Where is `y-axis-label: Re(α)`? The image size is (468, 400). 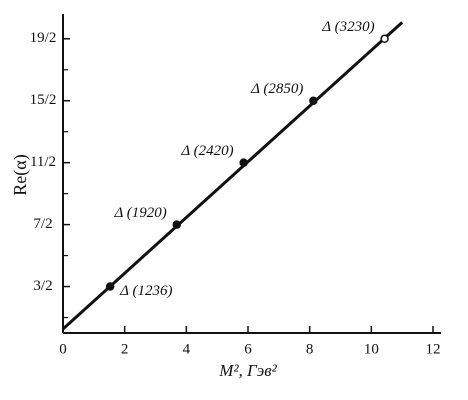
y-axis-label: Re(α) is located at coordinates (20, 174).